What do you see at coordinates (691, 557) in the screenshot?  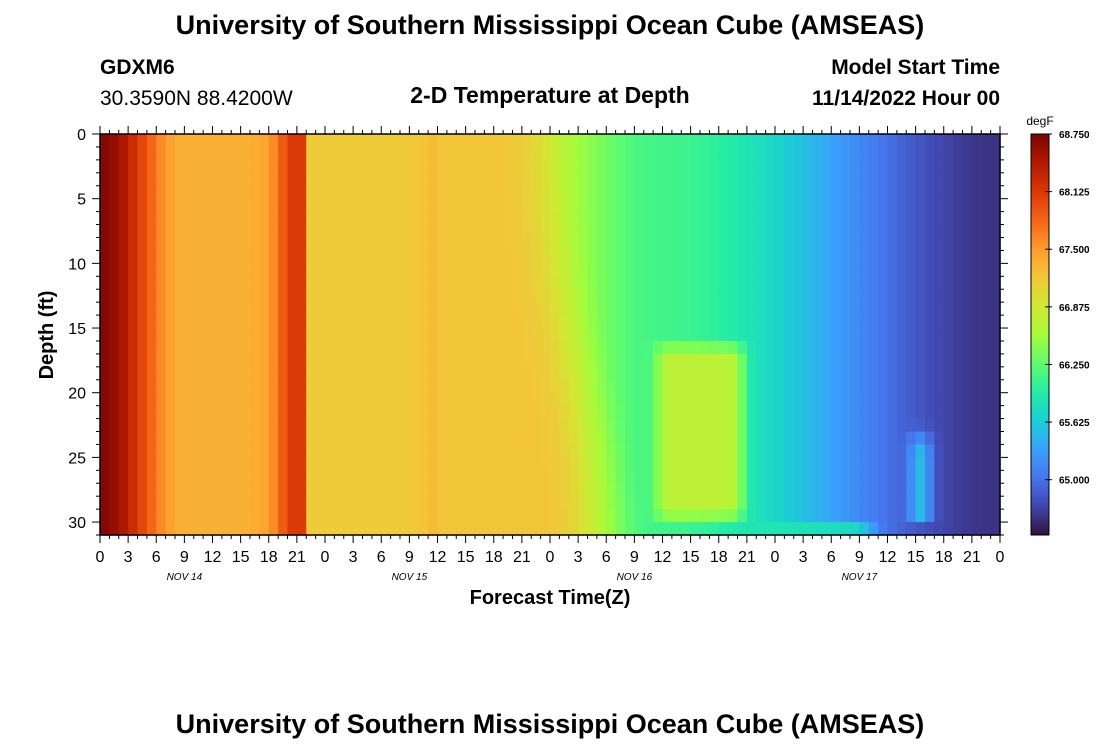 I see `x-tick-label: 15` at bounding box center [691, 557].